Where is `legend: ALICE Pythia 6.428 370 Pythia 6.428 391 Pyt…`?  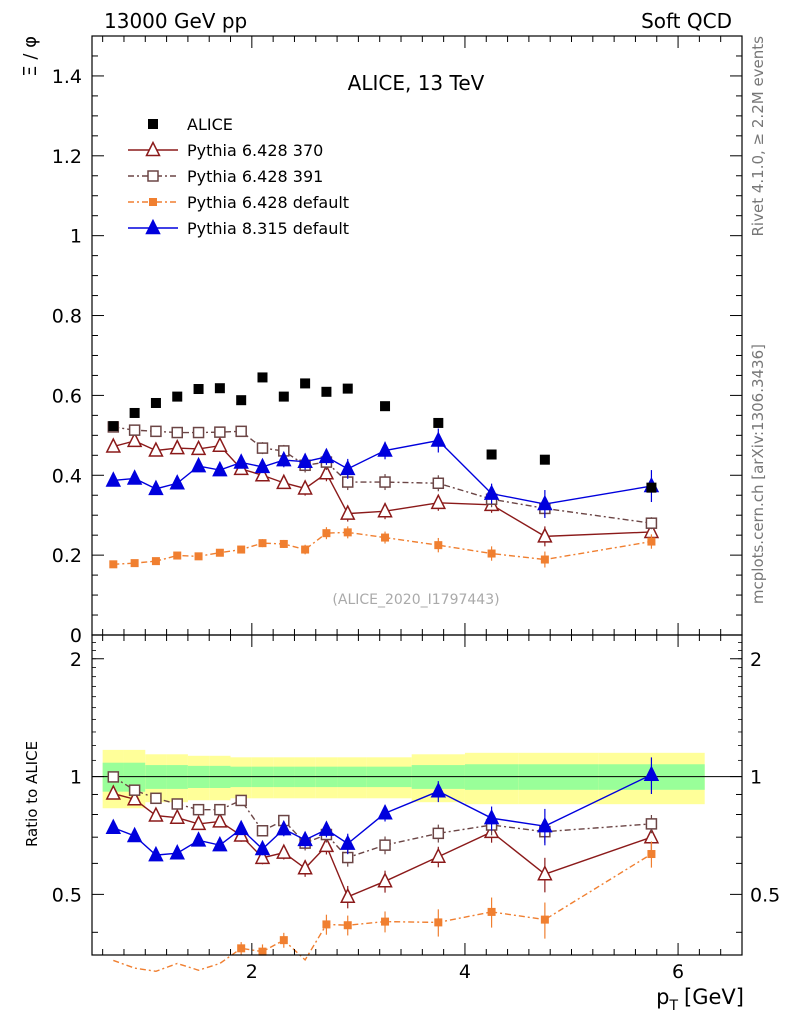 legend: ALICE Pythia 6.428 370 Pythia 6.428 391 Pyt… is located at coordinates (238, 176).